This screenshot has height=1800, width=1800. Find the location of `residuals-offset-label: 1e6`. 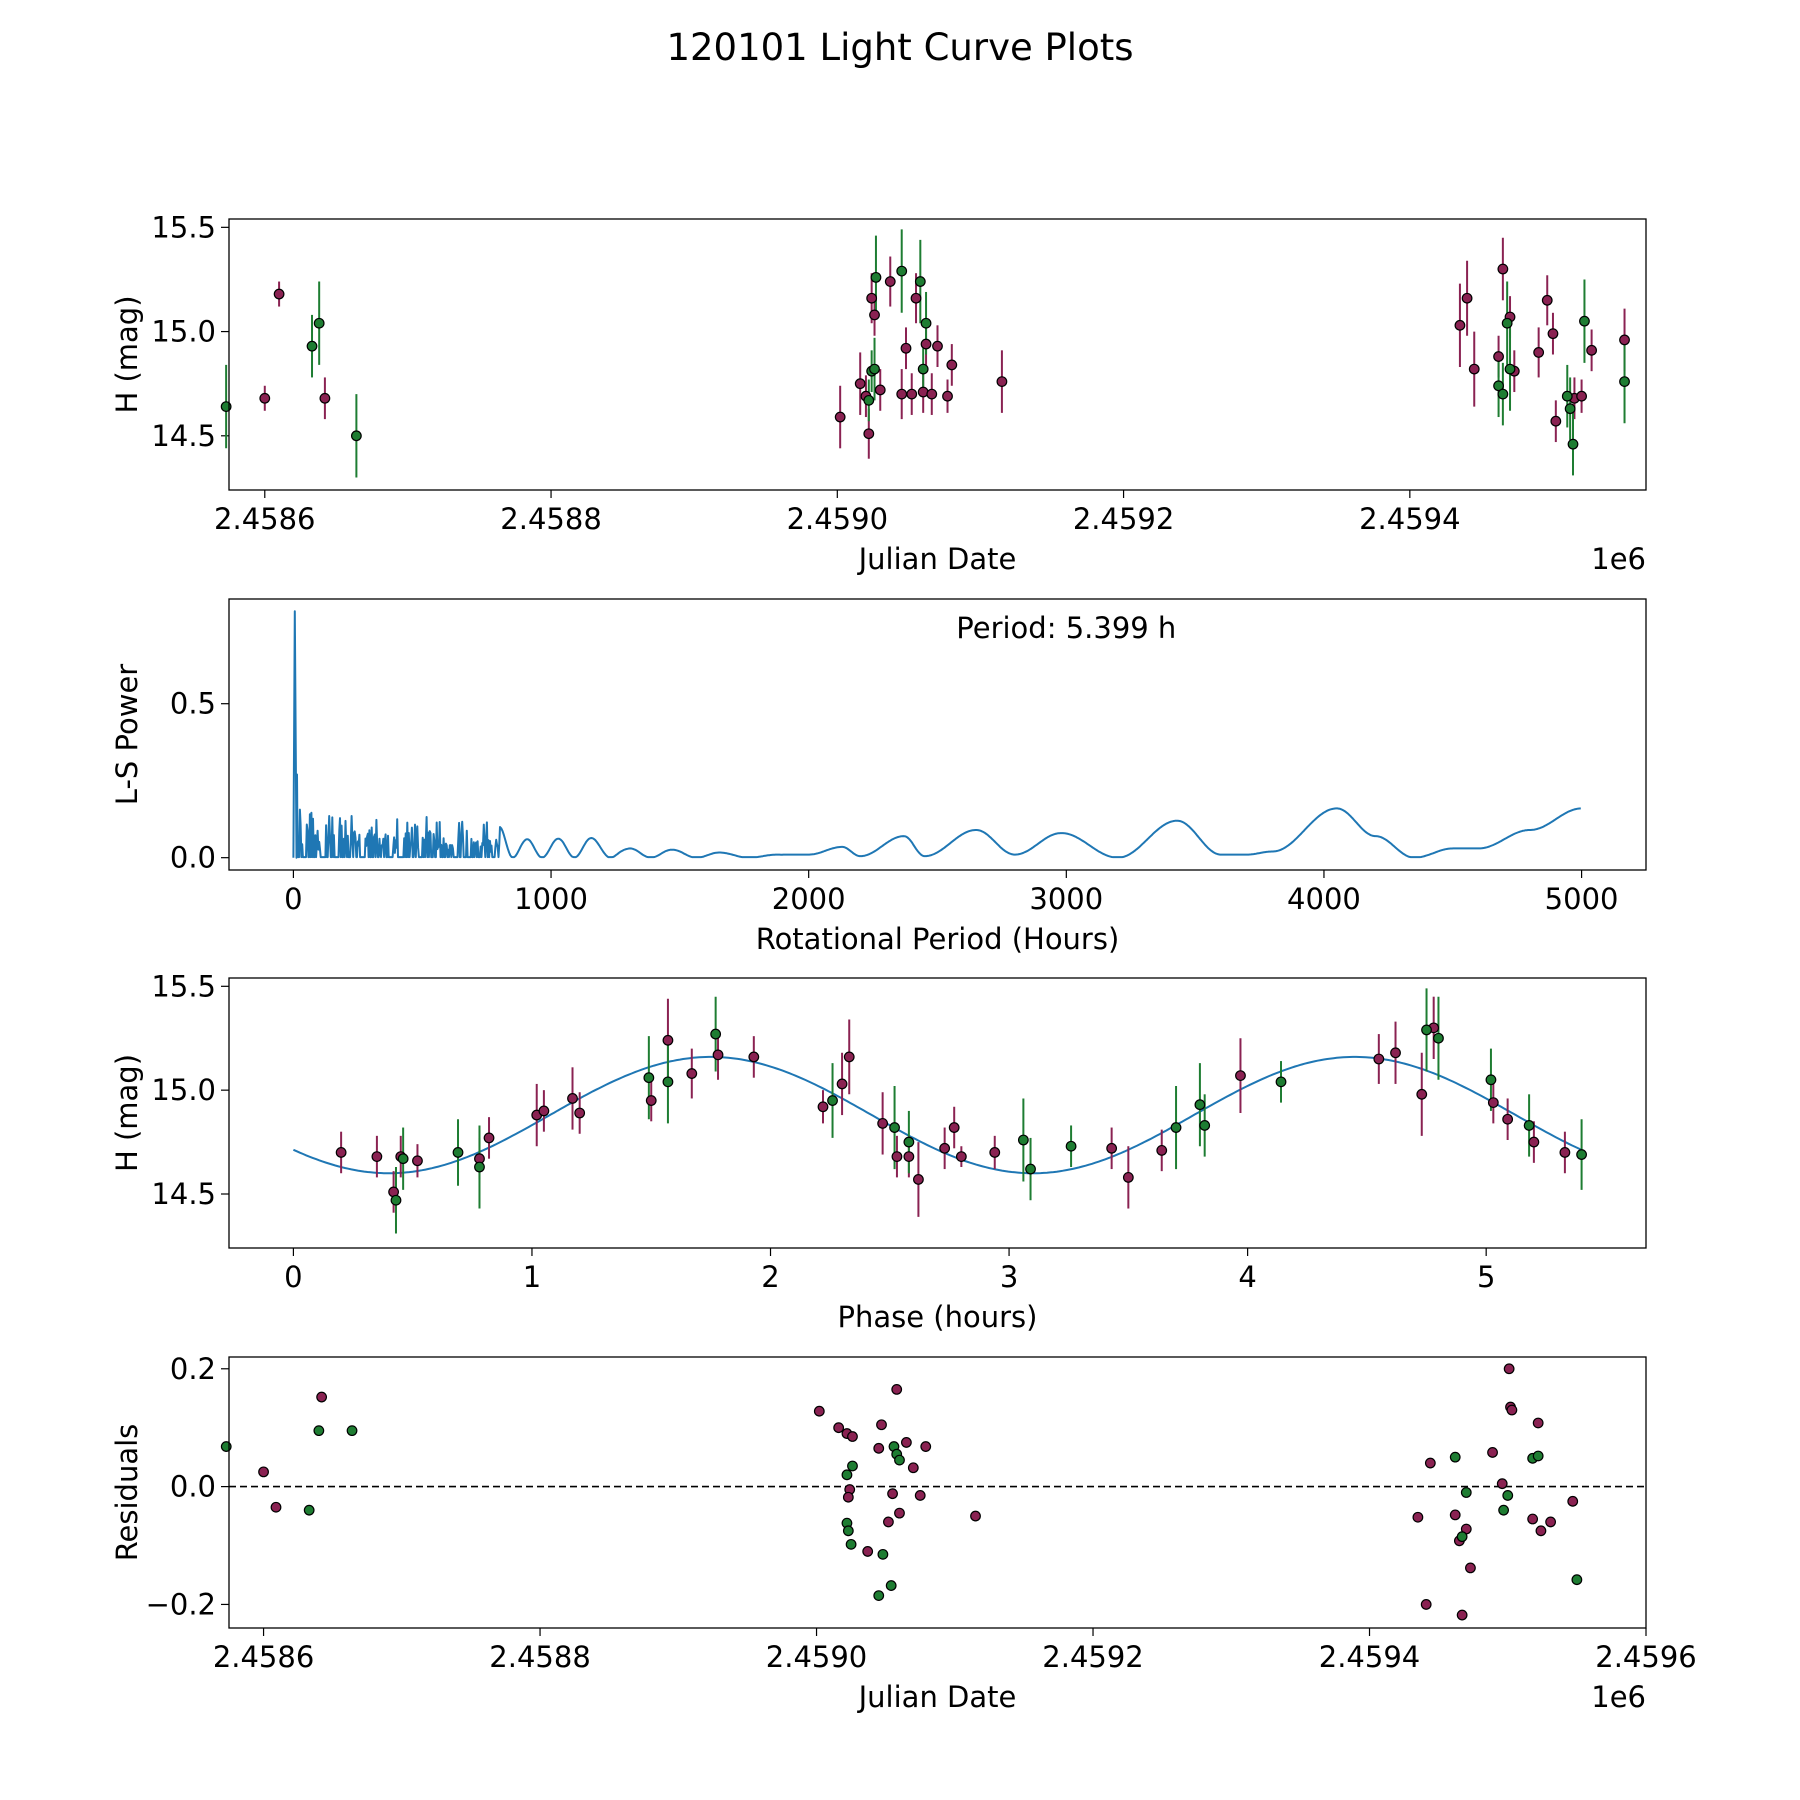

residuals-offset-label: 1e6 is located at coordinates (1618, 1697).